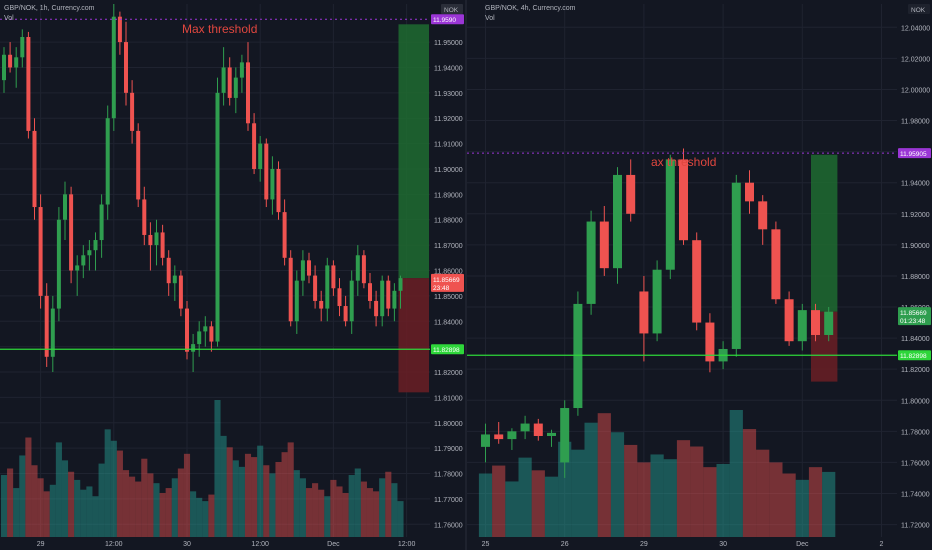 The image size is (932, 550). What do you see at coordinates (448, 68) in the screenshot?
I see `y-tick-label: 11.94000` at bounding box center [448, 68].